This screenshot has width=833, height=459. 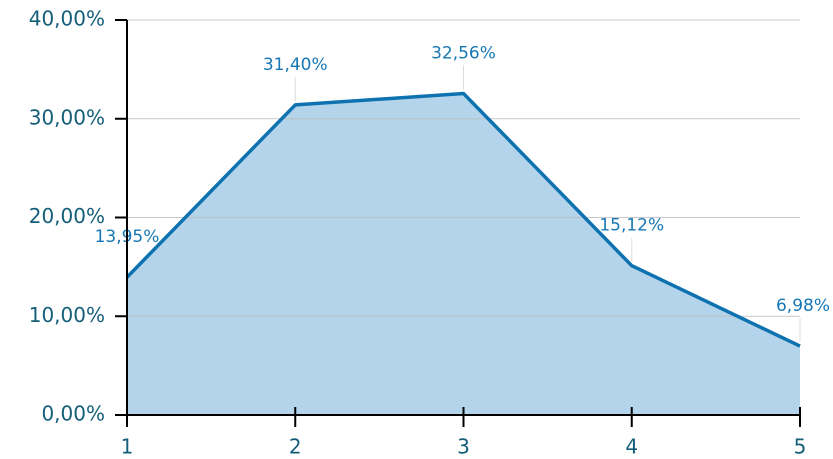 I want to click on x-tick-label: 5, so click(x=800, y=447).